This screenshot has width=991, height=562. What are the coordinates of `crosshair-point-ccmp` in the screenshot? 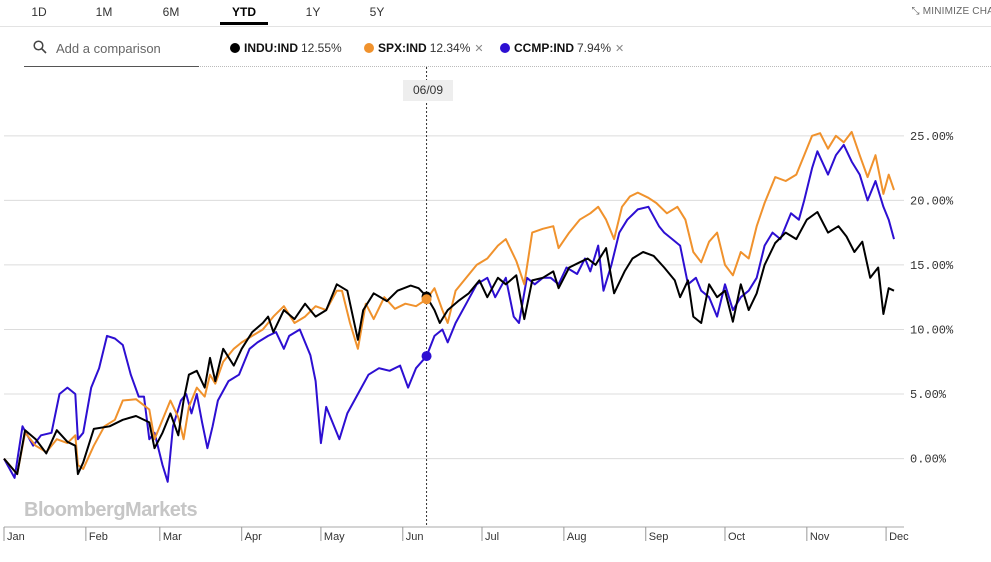 It's located at (426, 356).